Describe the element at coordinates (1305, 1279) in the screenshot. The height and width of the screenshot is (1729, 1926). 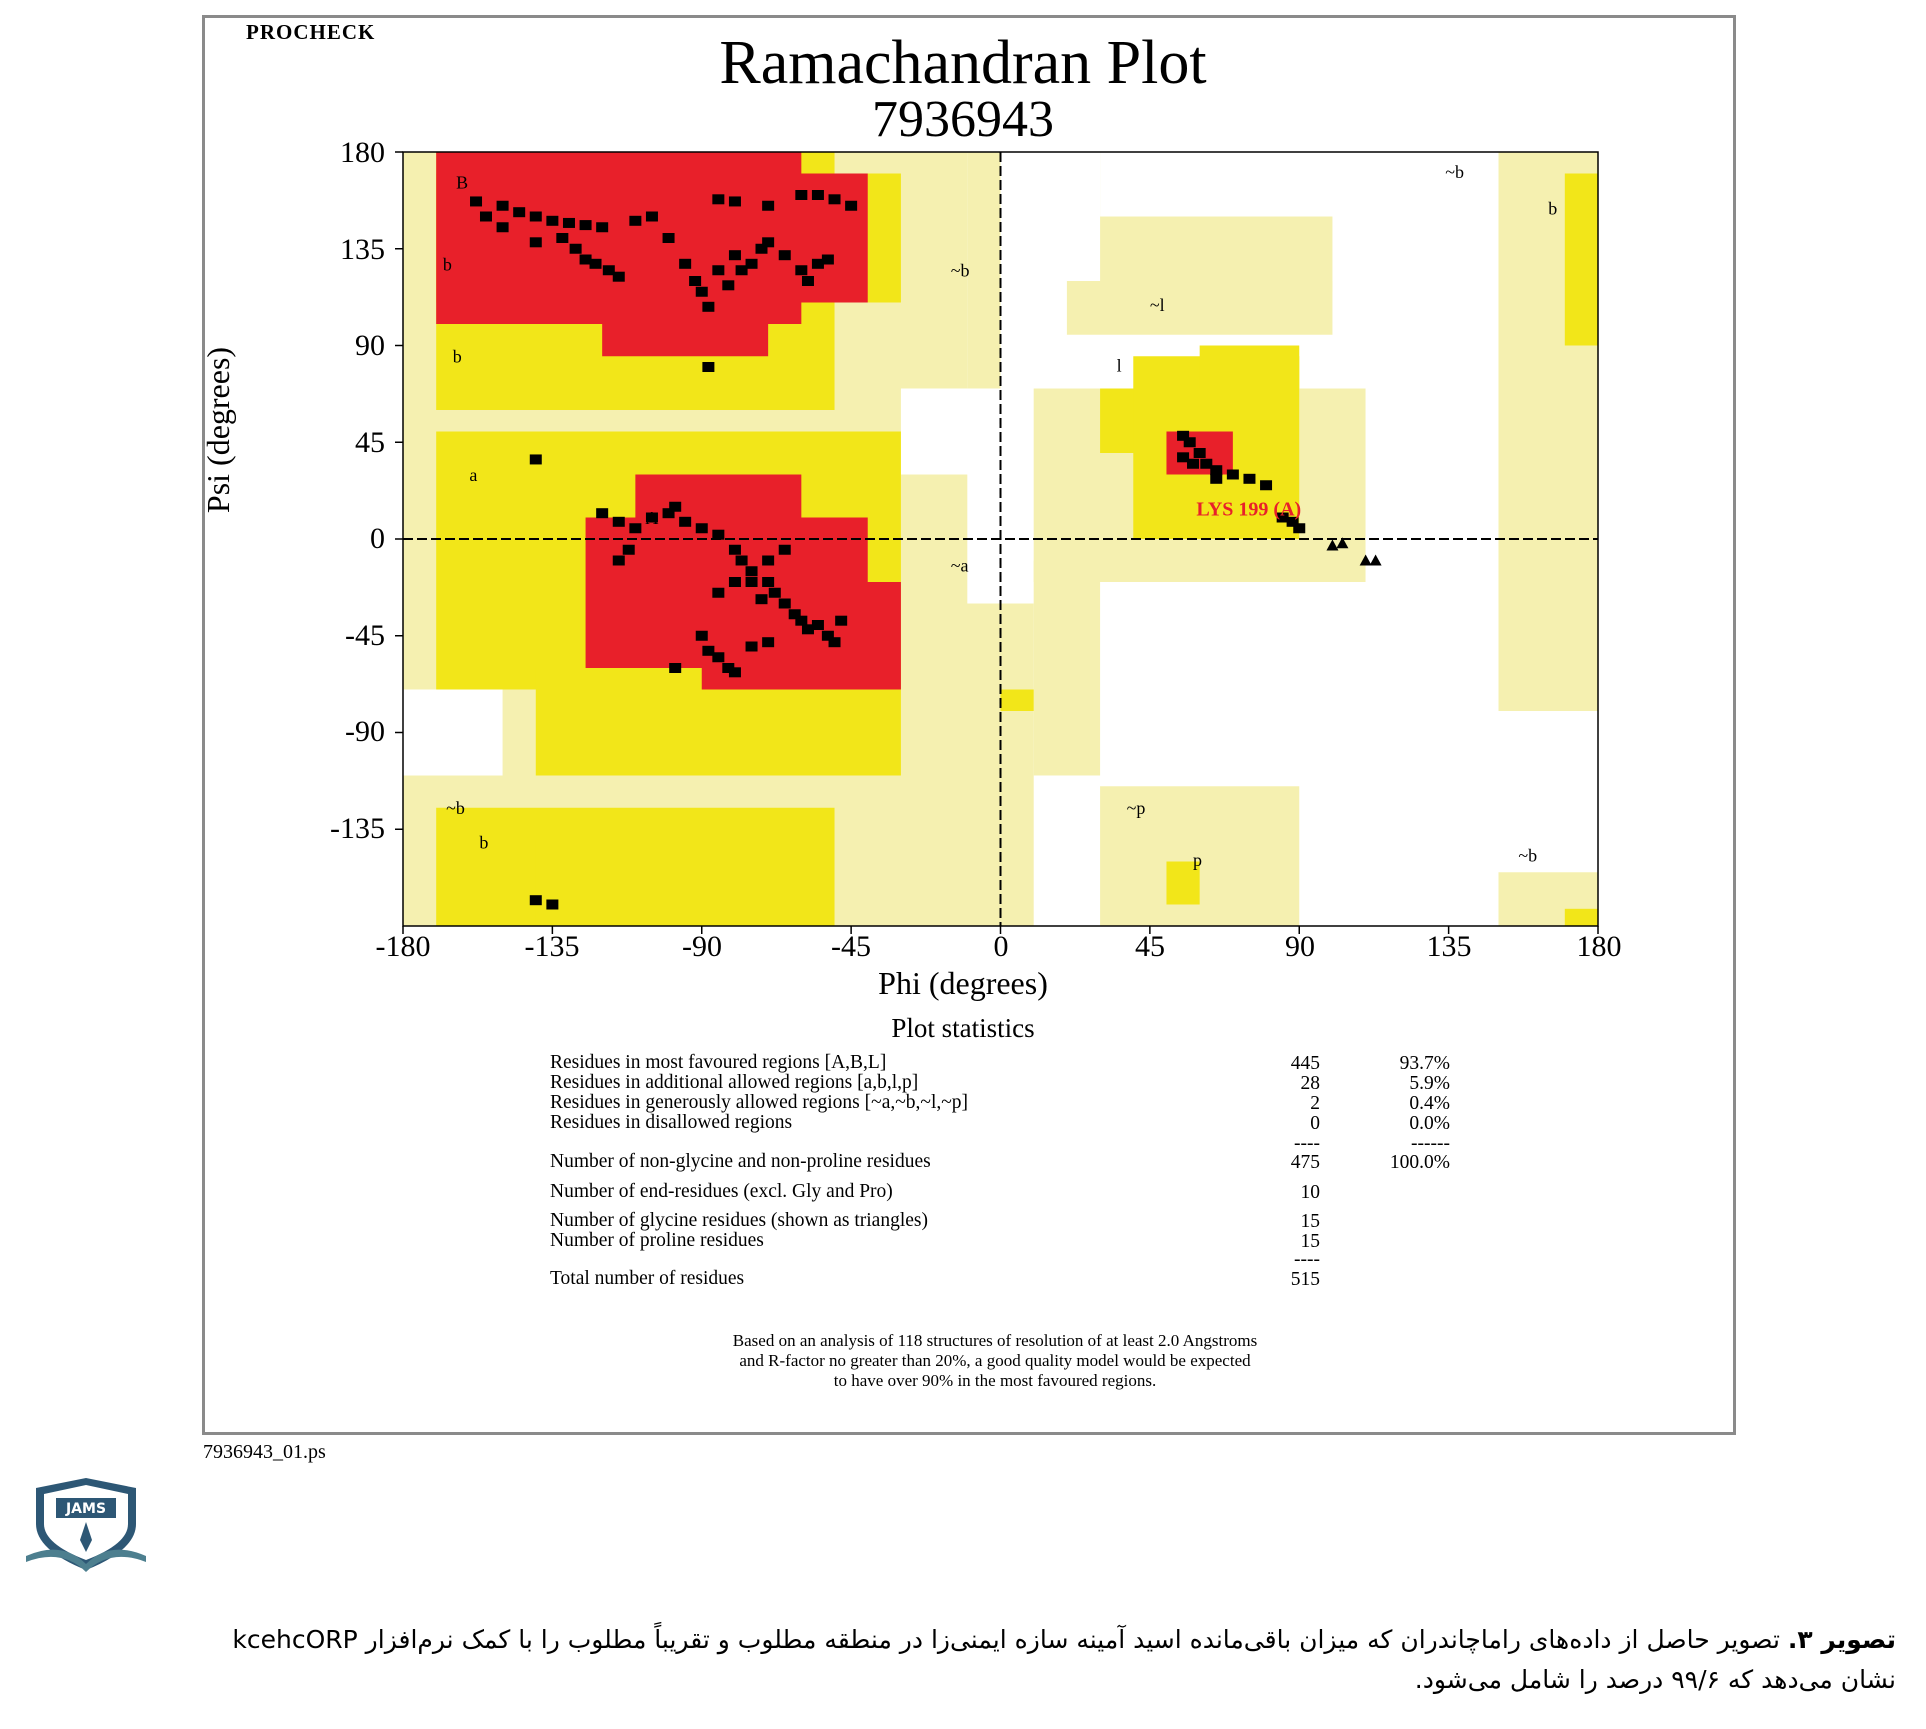
I see `stats-total-count: 515` at that location.